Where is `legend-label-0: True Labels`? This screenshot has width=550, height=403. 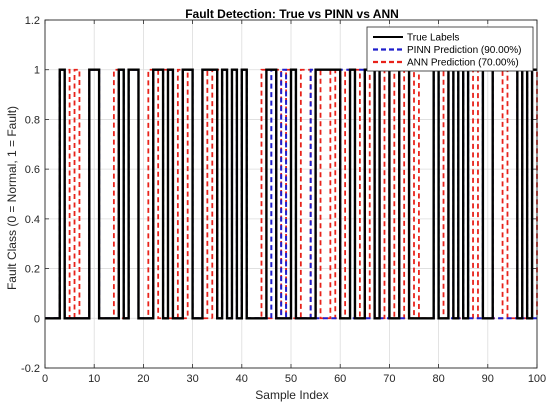 legend-label-0: True Labels is located at coordinates (433, 38).